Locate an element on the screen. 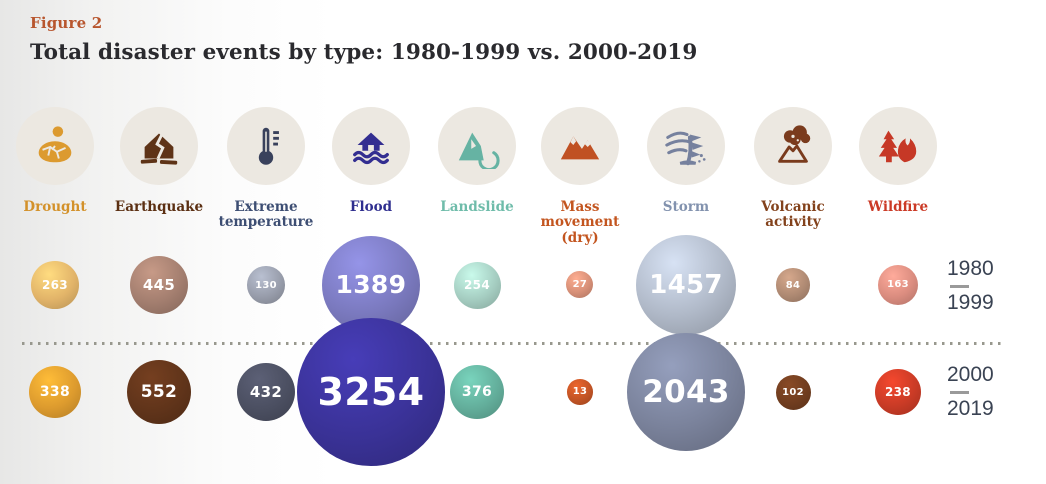 The height and width of the screenshot is (484, 1046). bubble-2000-2019-mass-movement: 13 is located at coordinates (580, 392).